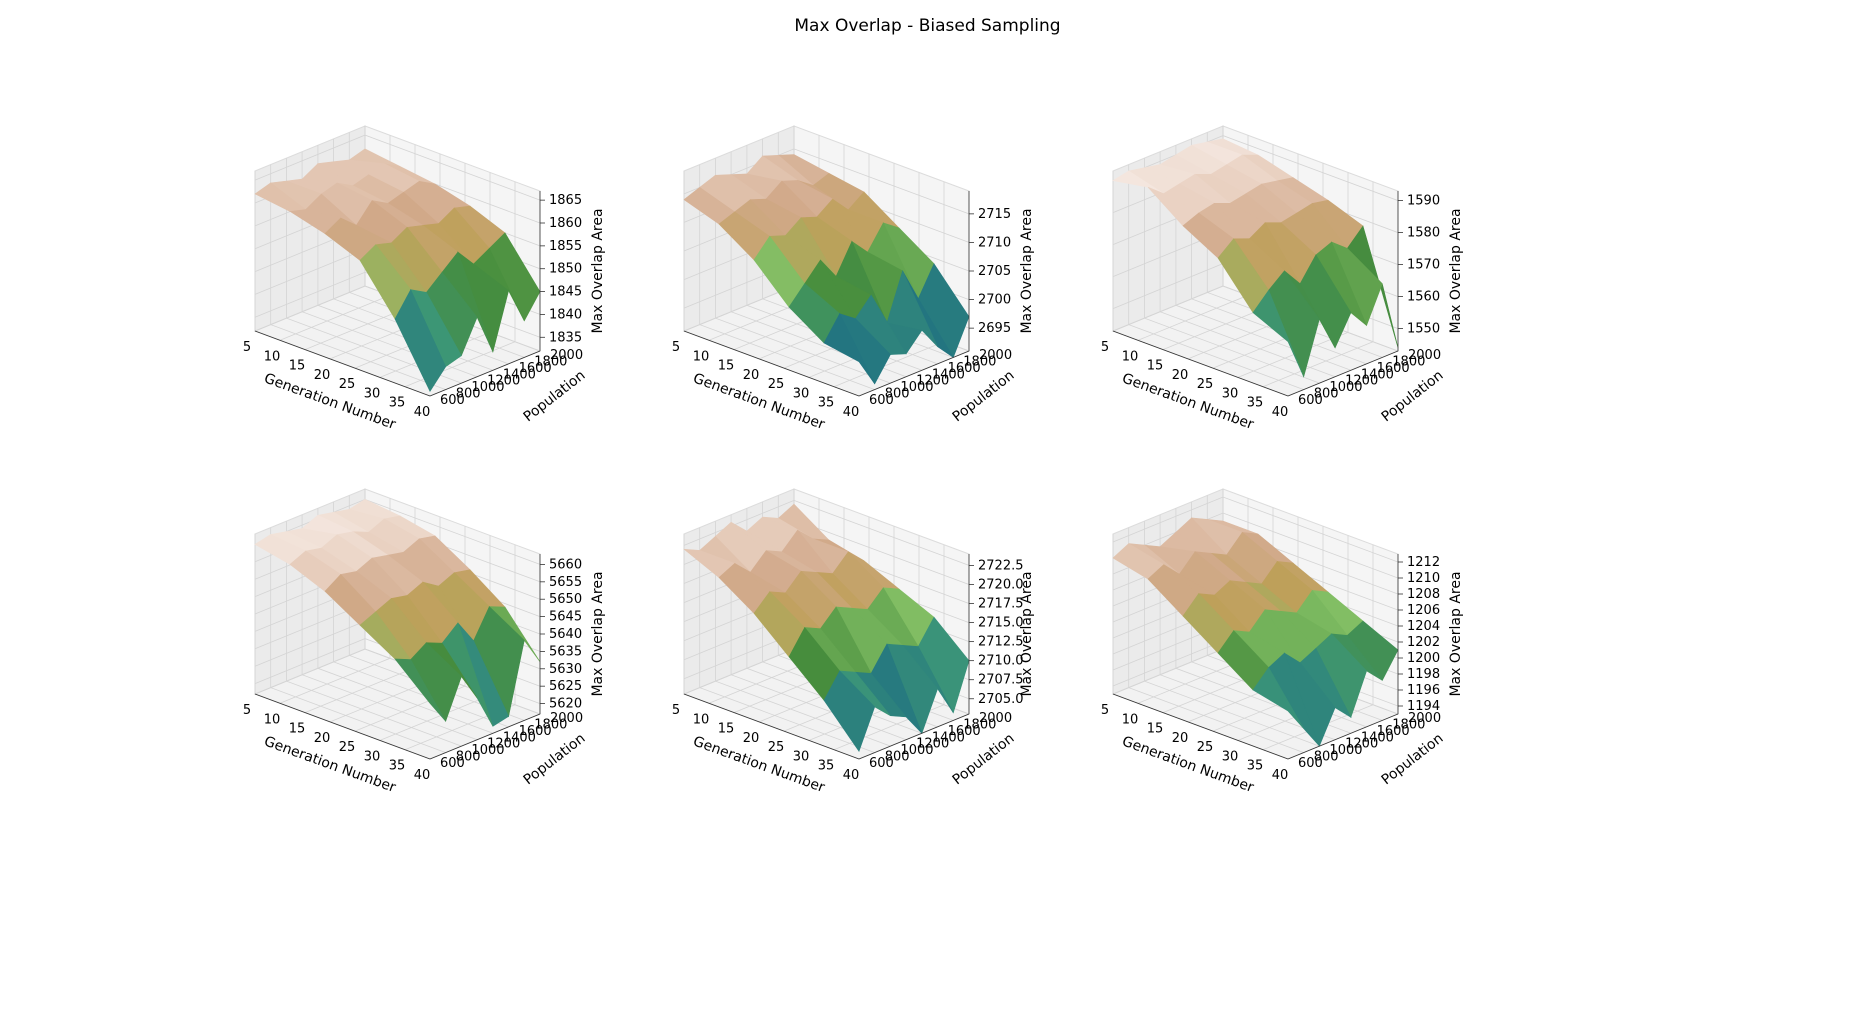 The width and height of the screenshot is (1855, 1022). What do you see at coordinates (565, 669) in the screenshot?
I see `z-tick-label: 5630` at bounding box center [565, 669].